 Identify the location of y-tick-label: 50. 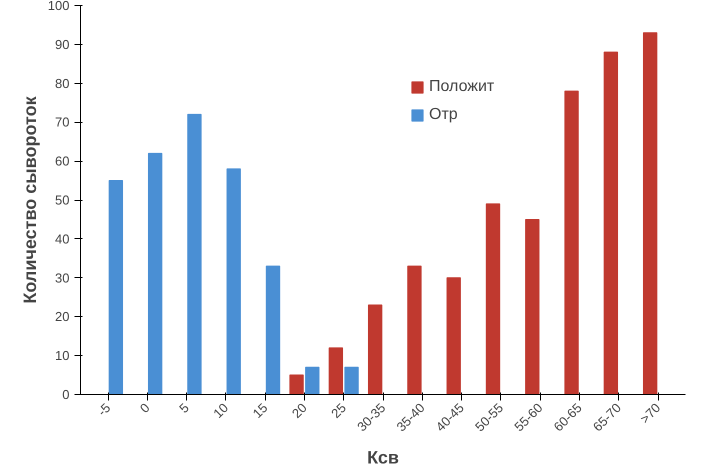
(62, 200).